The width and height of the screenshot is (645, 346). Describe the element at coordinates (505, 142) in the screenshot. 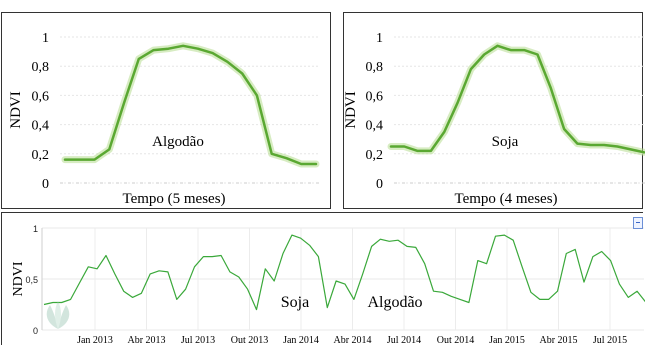

I see `annotation-label: Soja` at that location.